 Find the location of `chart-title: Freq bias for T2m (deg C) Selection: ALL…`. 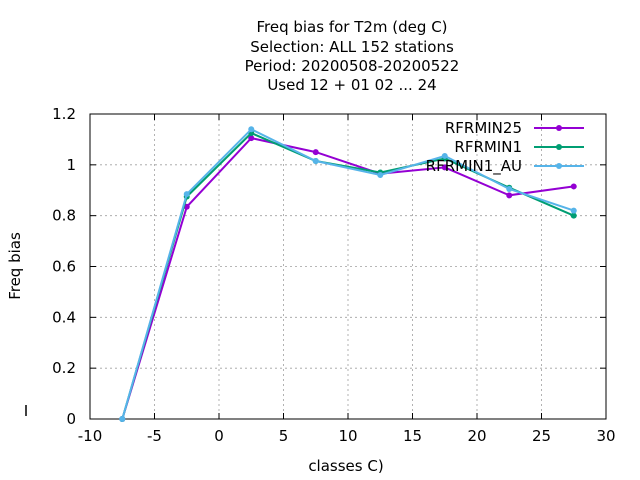

chart-title: Freq bias for T2m (deg C) Selection: ALL… is located at coordinates (352, 56).